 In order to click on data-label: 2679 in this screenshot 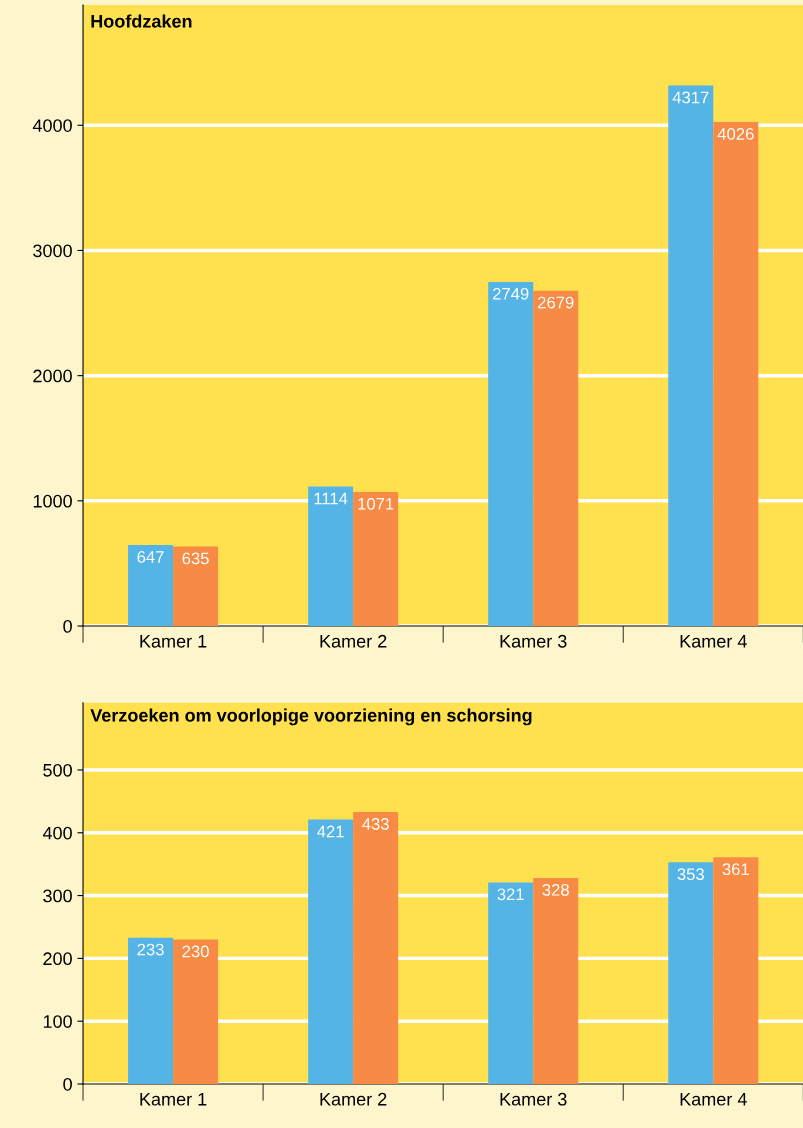, I will do `click(556, 302)`.